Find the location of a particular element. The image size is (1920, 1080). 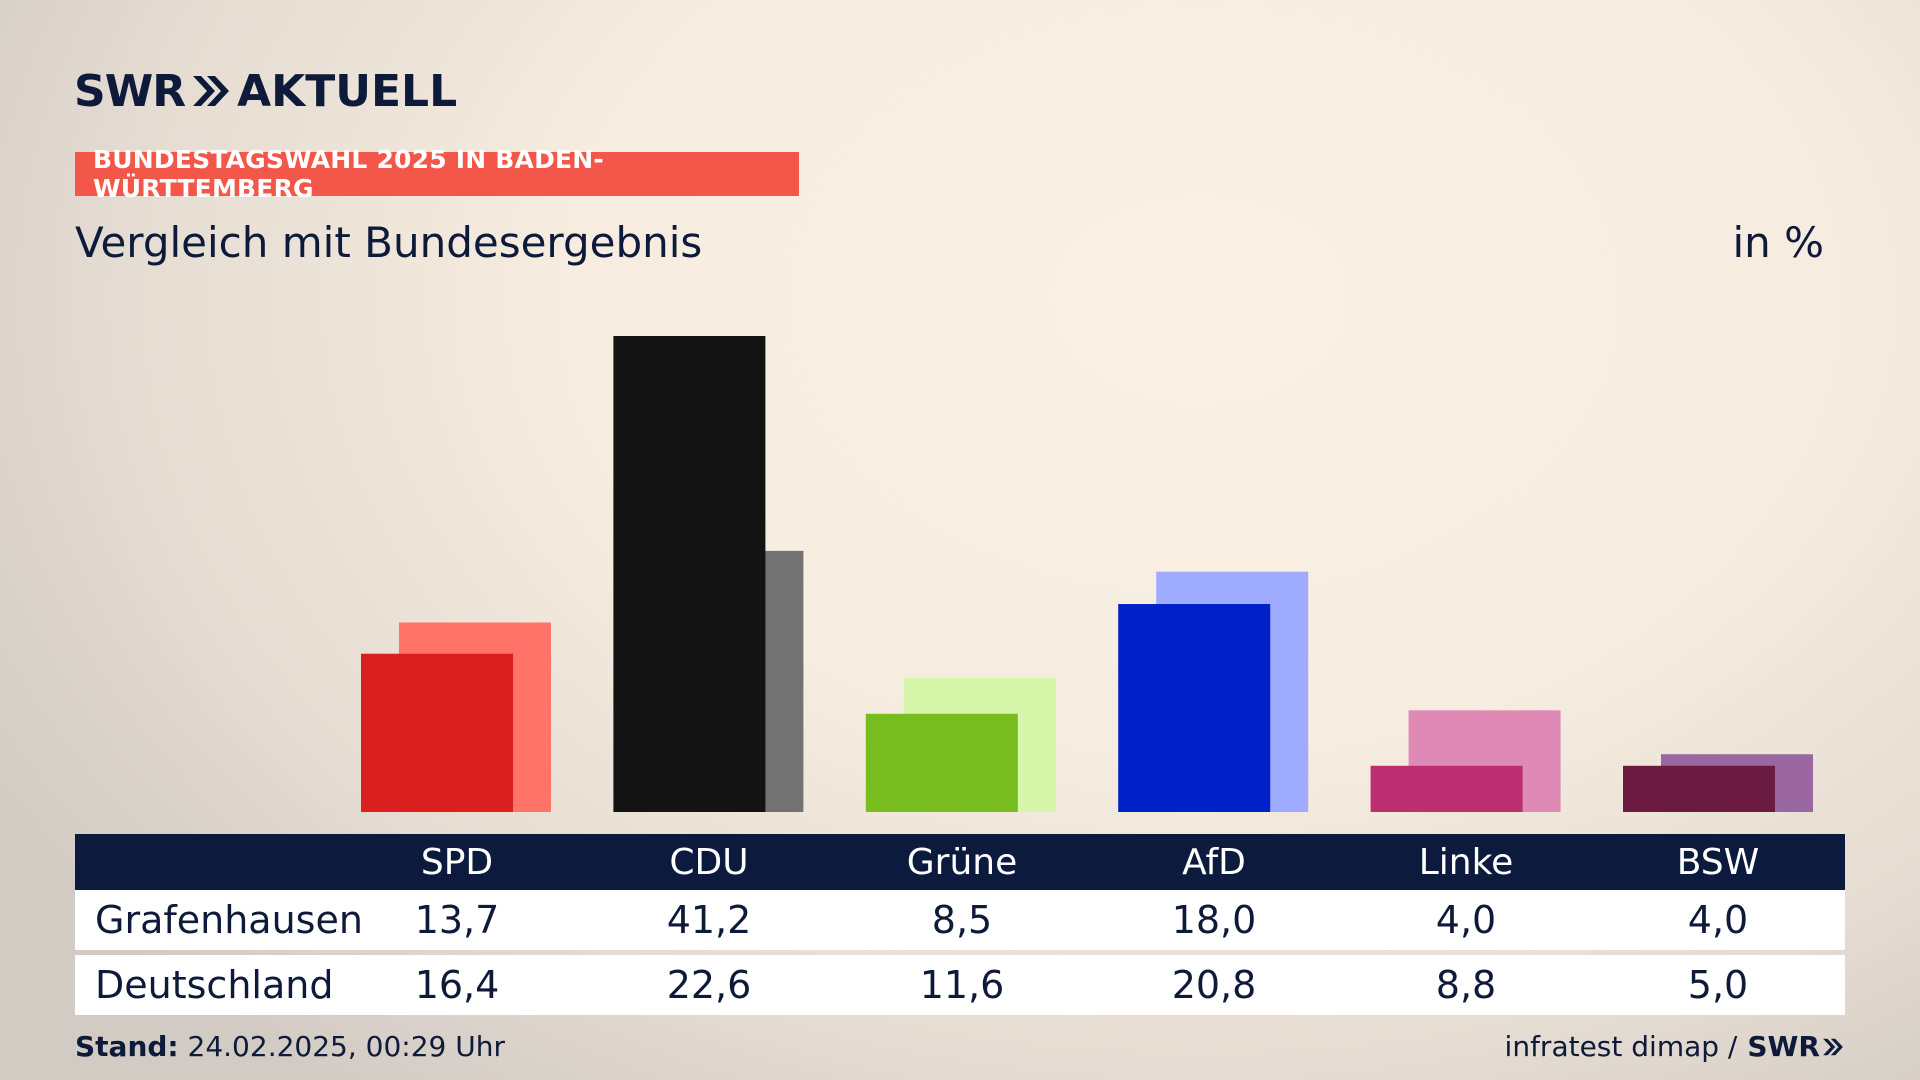

bar-grafenhausen-linke is located at coordinates (1446, 788).